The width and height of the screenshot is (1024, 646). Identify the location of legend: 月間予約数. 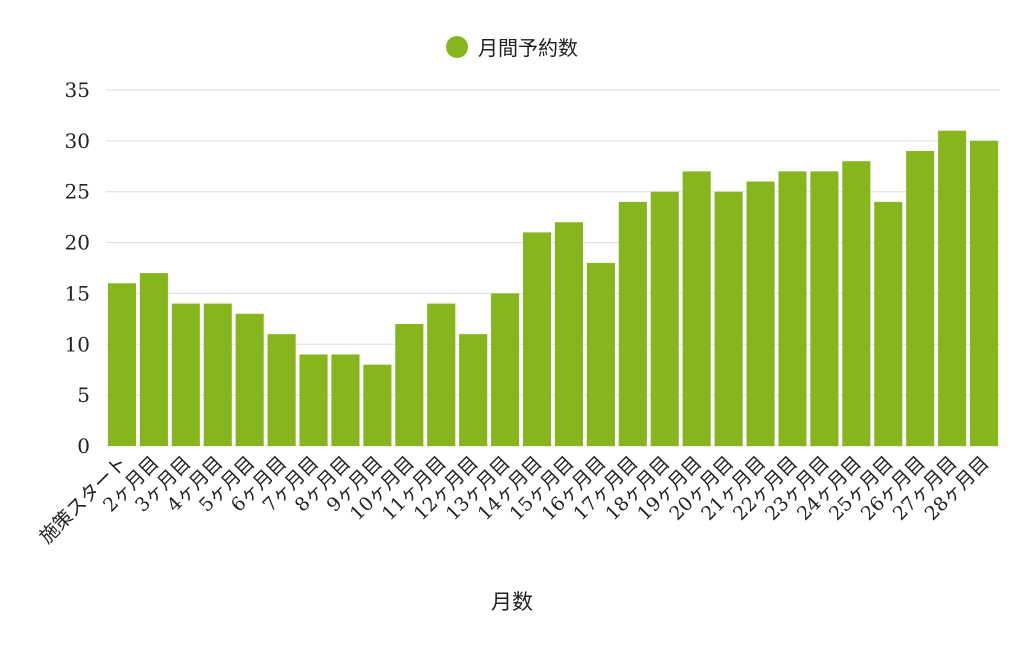
(512, 46).